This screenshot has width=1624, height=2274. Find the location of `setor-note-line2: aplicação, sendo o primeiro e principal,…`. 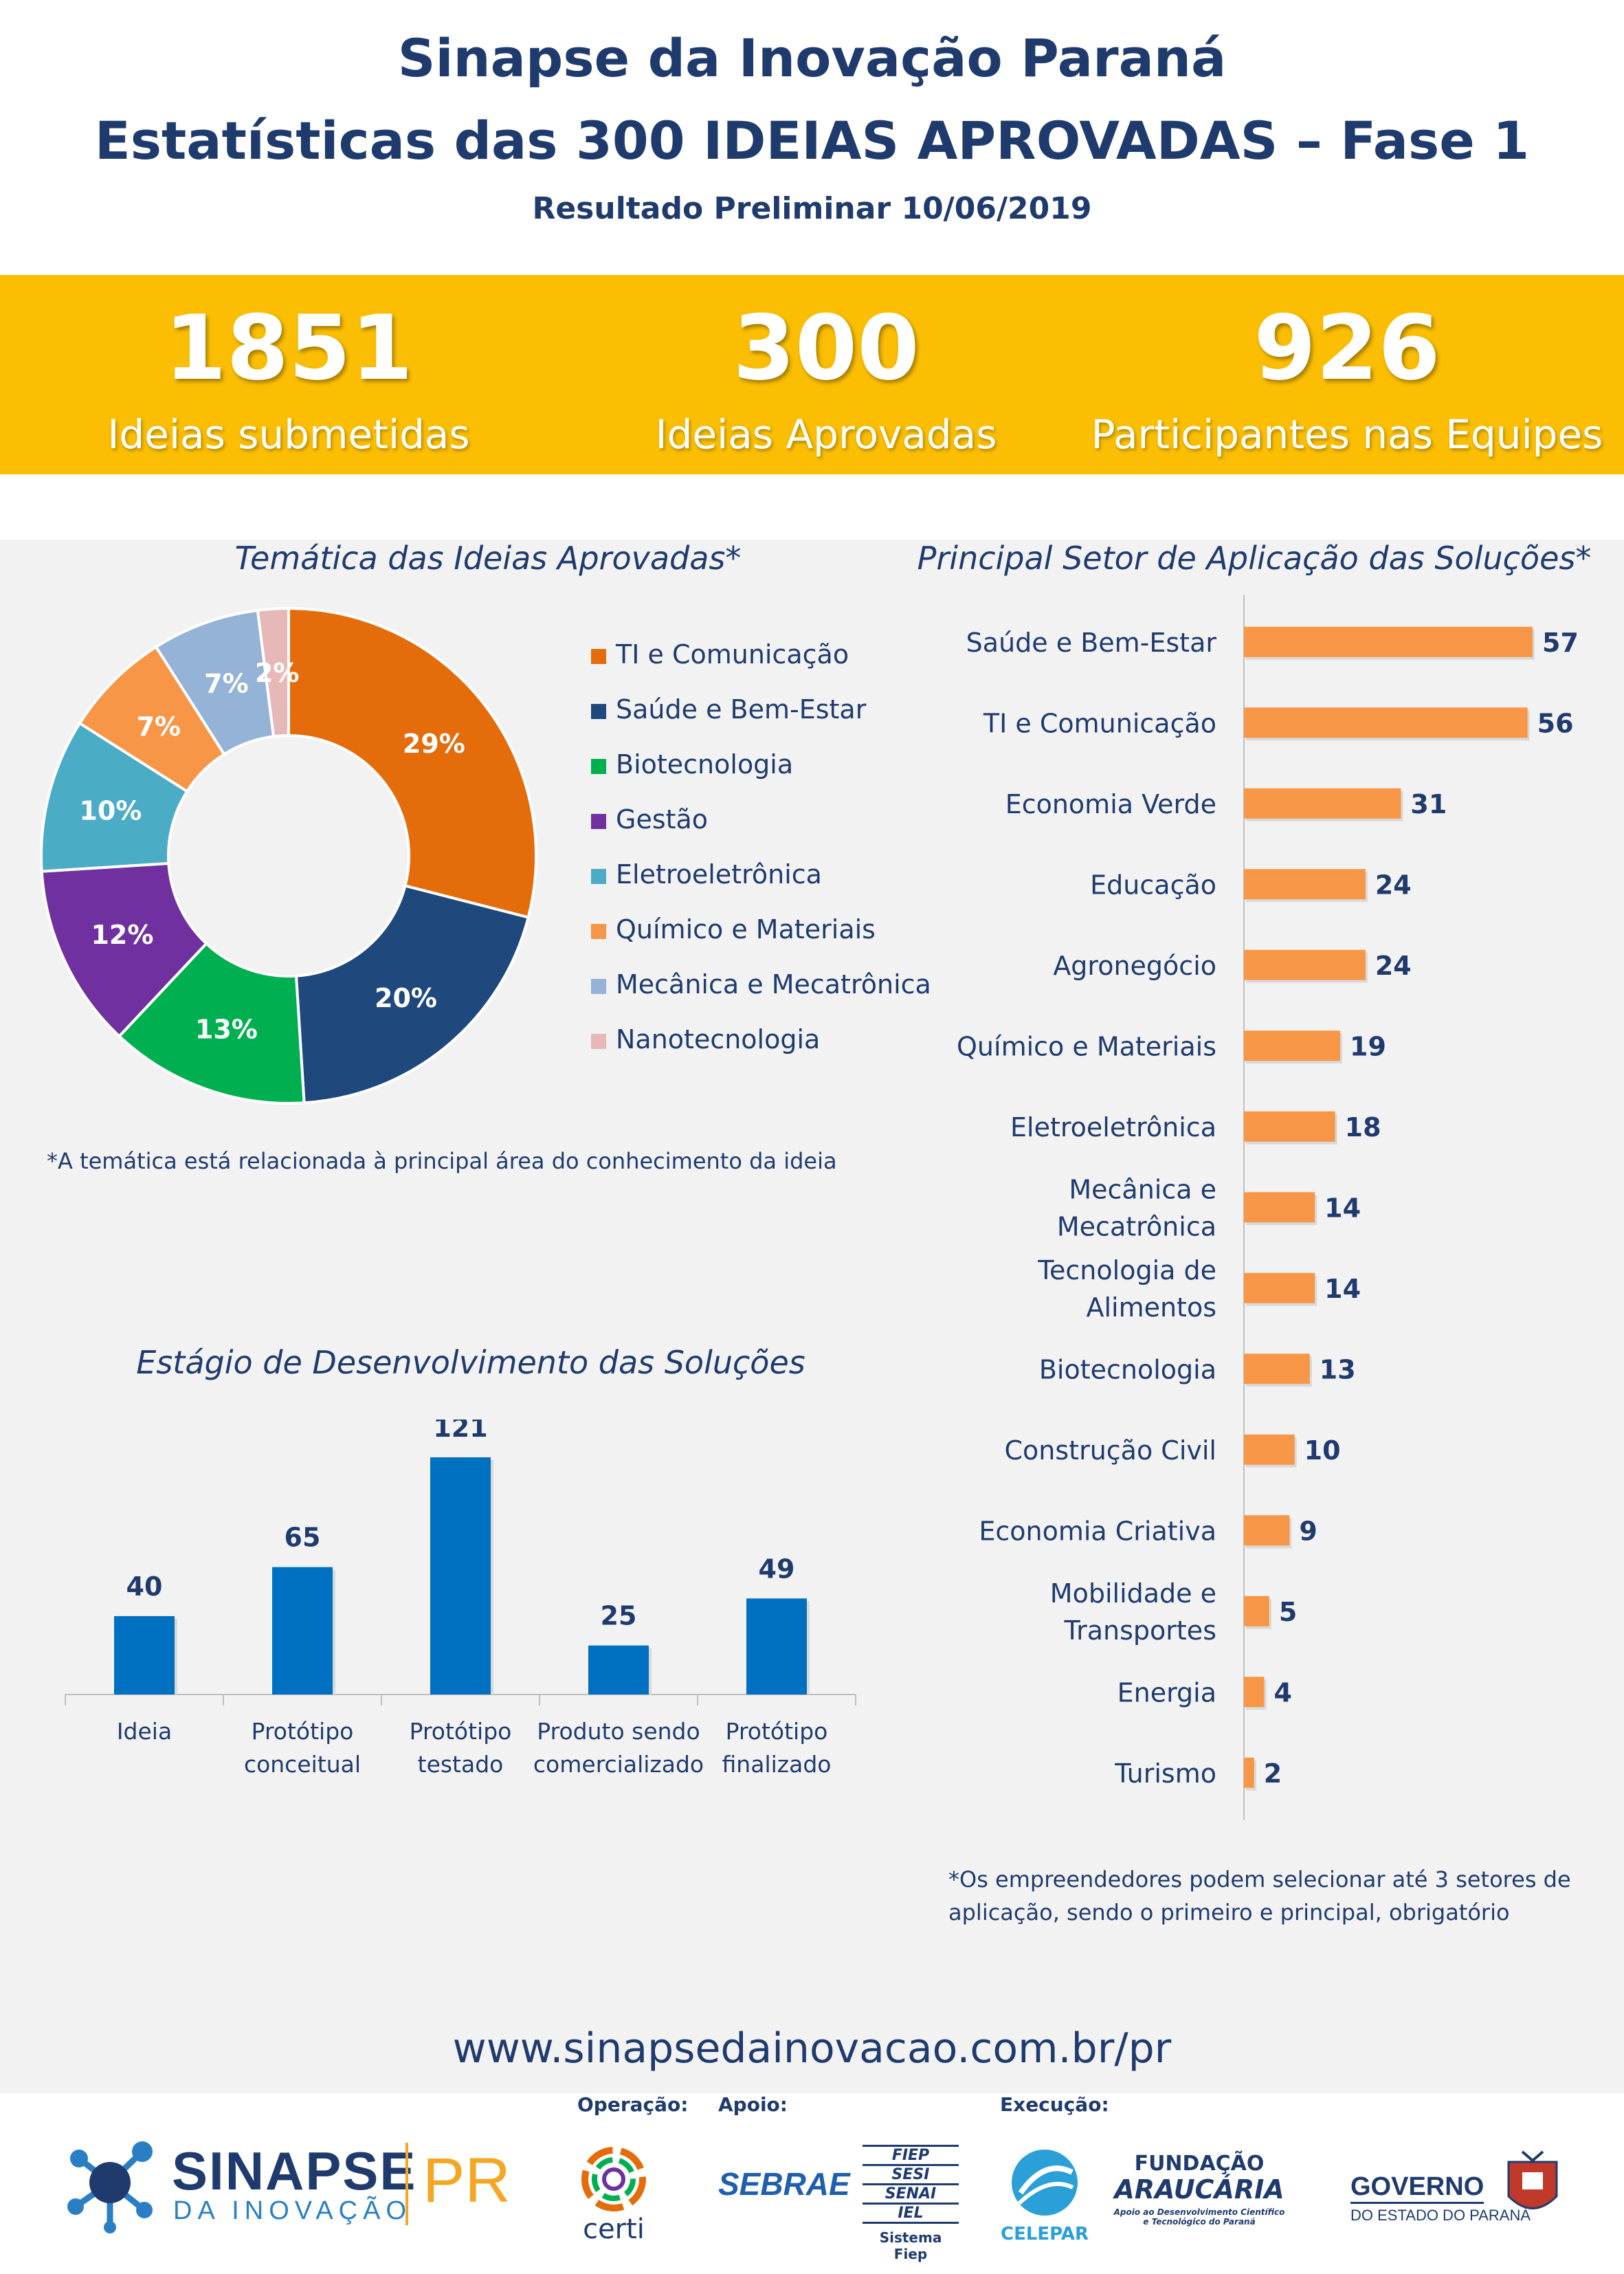

setor-note-line2: aplicação, sendo o primeiro e principal,… is located at coordinates (1229, 1912).